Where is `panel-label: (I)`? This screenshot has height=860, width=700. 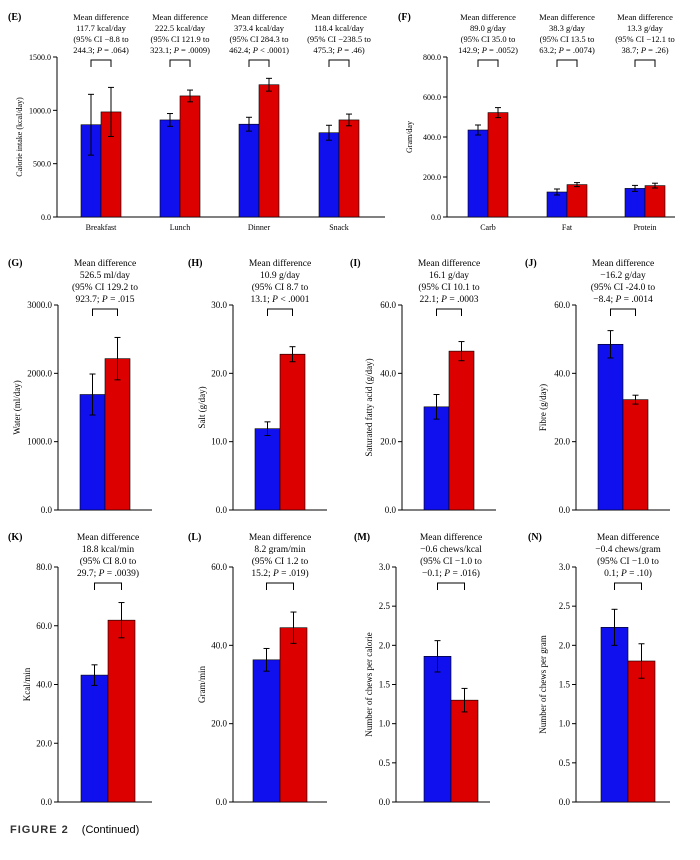 panel-label: (I) is located at coordinates (355, 263).